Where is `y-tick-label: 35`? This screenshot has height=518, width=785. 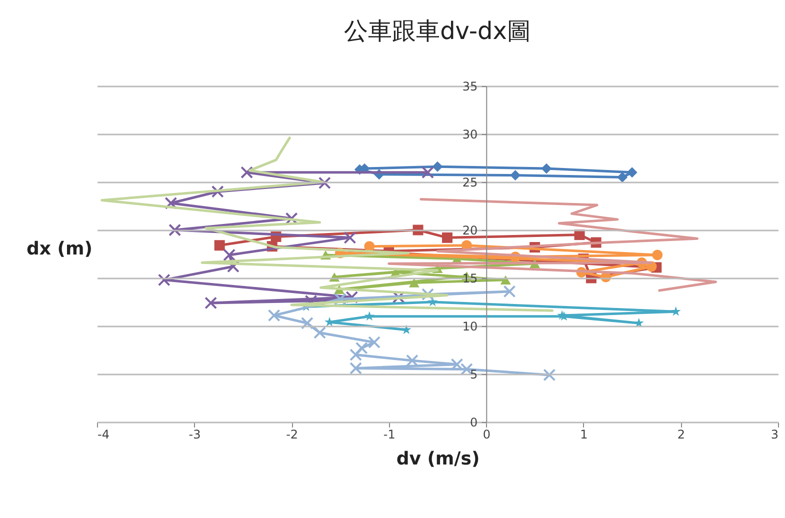
y-tick-label: 35 is located at coordinates (470, 87).